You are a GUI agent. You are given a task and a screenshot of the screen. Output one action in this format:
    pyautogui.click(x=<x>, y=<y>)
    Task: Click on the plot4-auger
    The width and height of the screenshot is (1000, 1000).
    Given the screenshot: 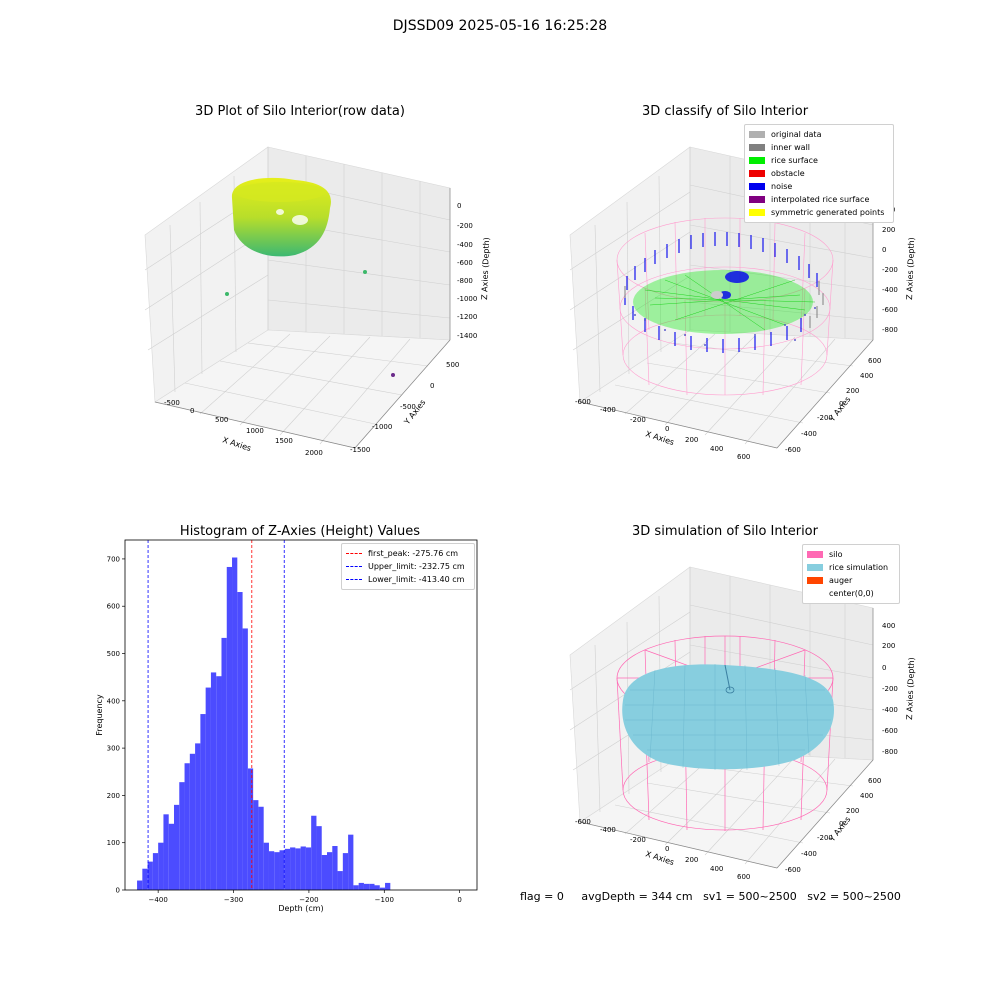 What is the action you would take?
    pyautogui.click(x=727, y=677)
    